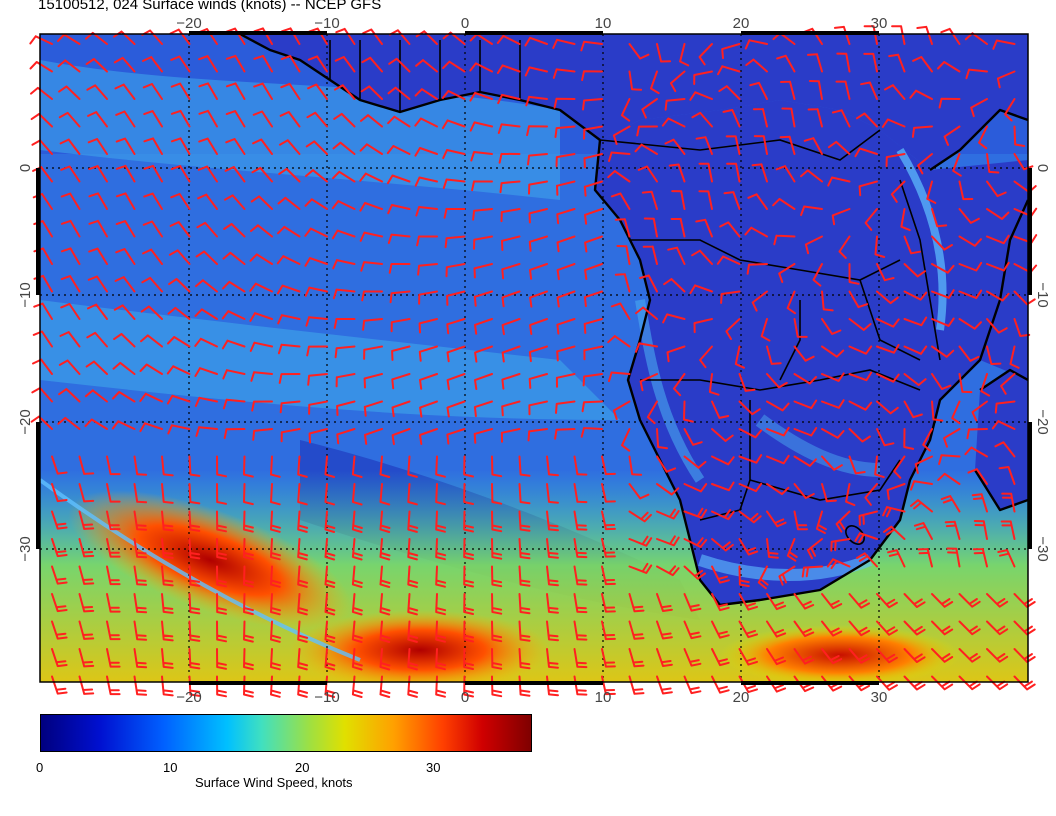 The image size is (1056, 816). I want to click on lon-label-bottom: −10, so click(326, 697).